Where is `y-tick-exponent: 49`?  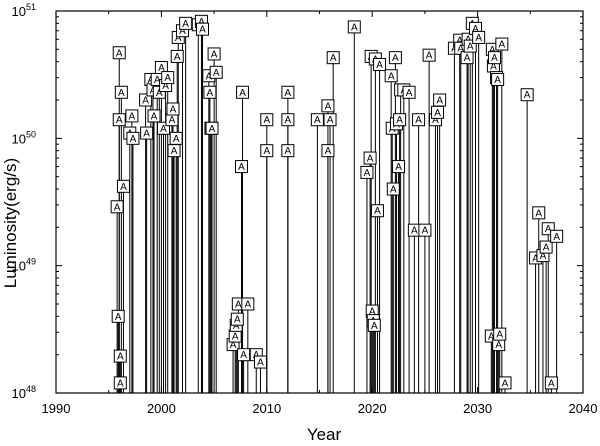
y-tick-exponent: 49 is located at coordinates (31, 262).